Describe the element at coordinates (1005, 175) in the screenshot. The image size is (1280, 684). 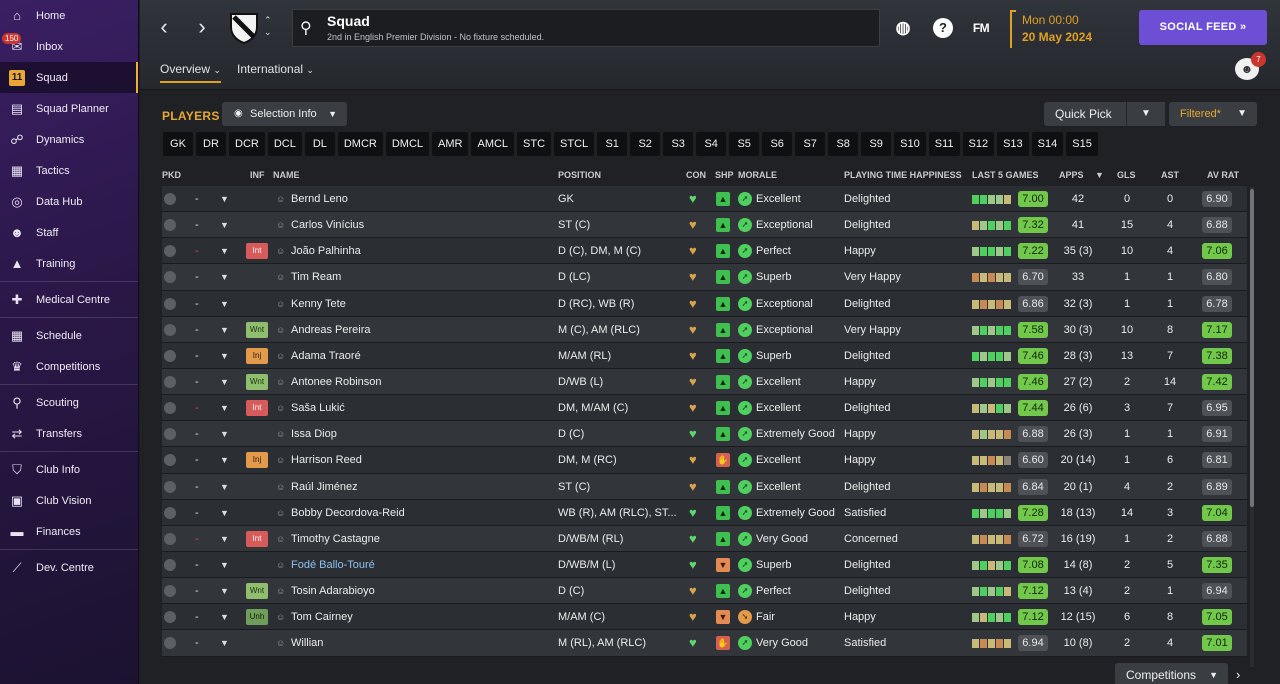
I see `col-last5: LAST 5 GAMES` at that location.